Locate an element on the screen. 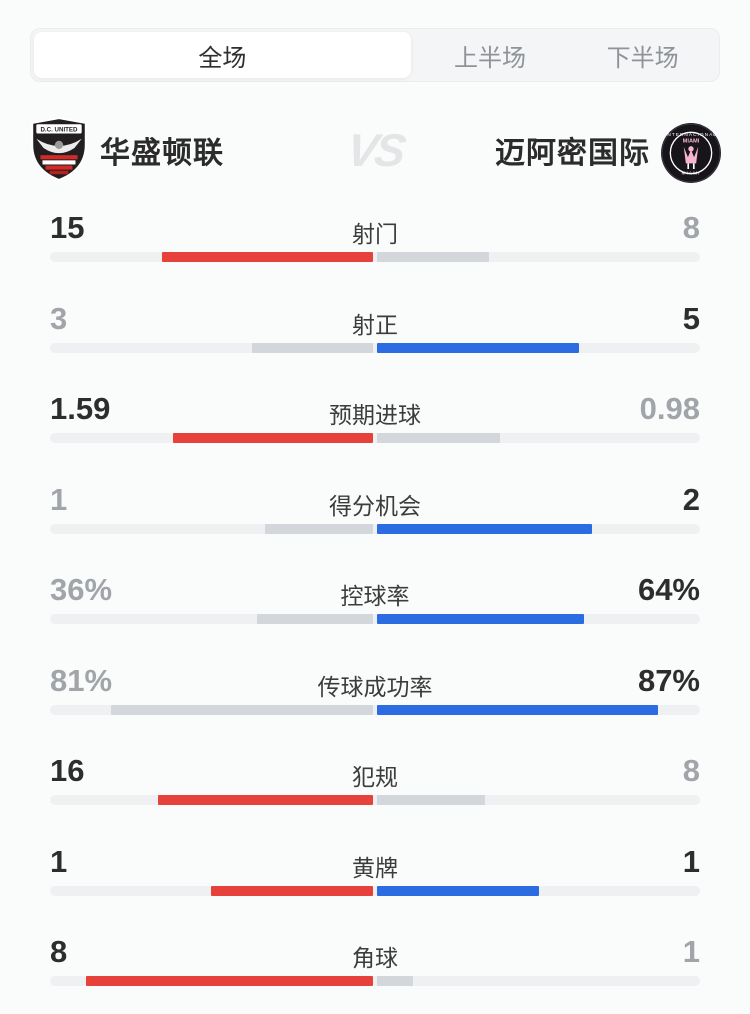 The height and width of the screenshot is (1014, 750). stat-row: 1.59 预期进球 0.98 is located at coordinates (375, 422).